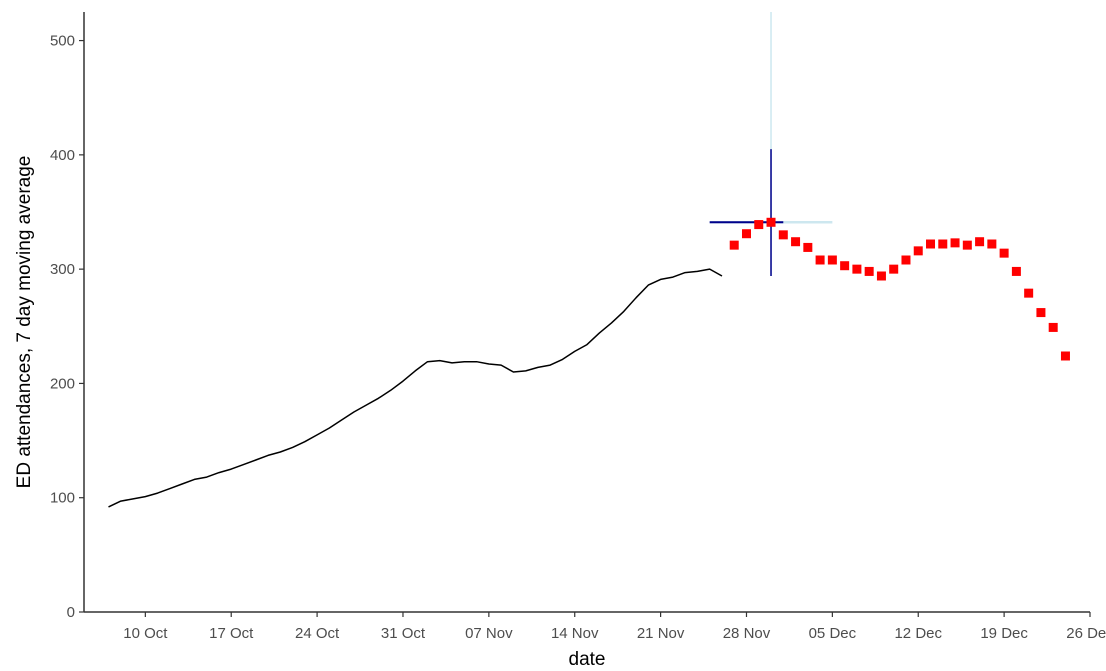  I want to click on x-axis-title: date, so click(587, 659).